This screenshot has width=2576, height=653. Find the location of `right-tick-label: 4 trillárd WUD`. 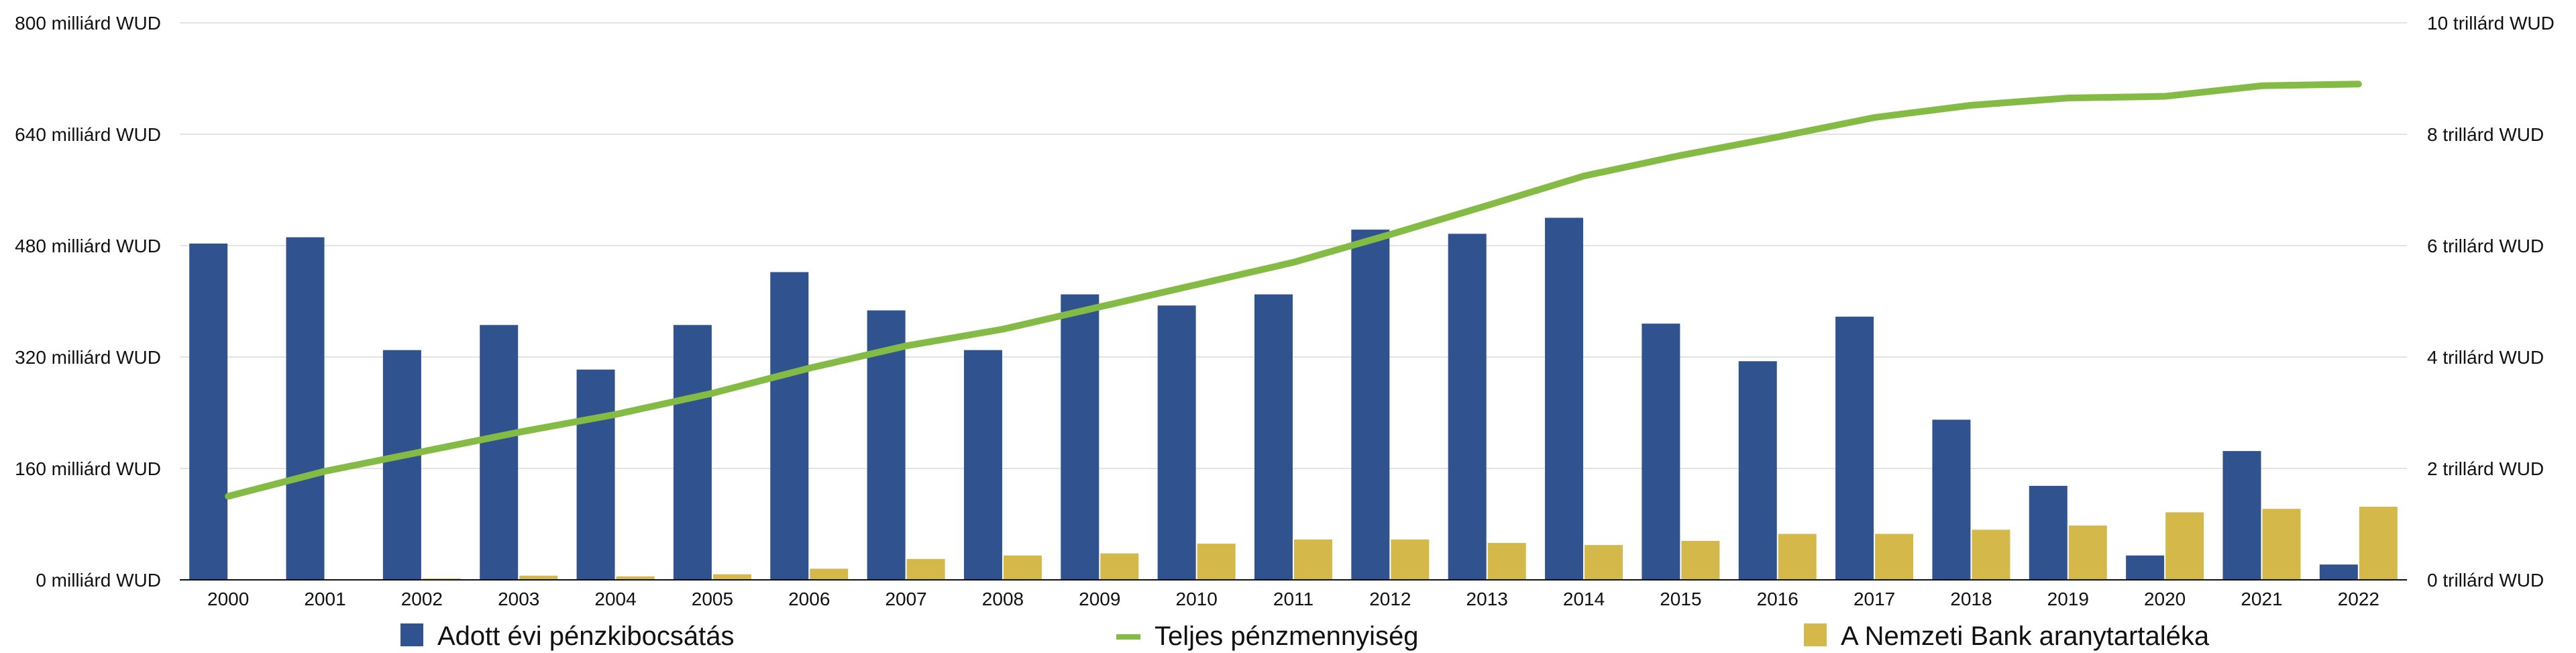

right-tick-label: 4 trillárd WUD is located at coordinates (2485, 357).